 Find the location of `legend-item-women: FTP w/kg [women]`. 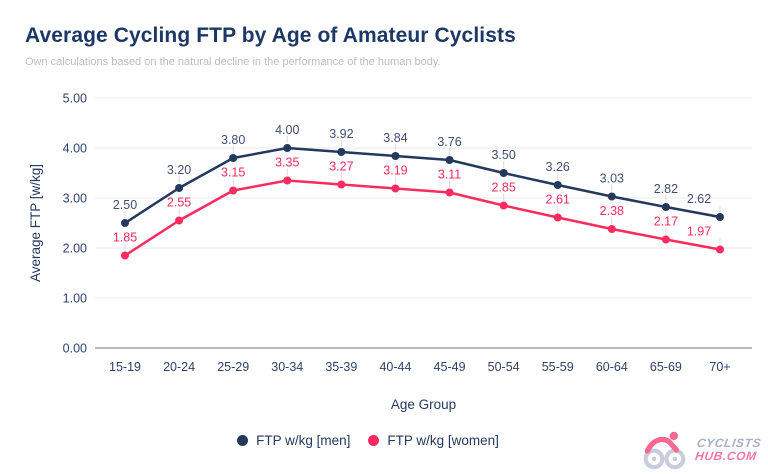

legend-item-women: FTP w/kg [women] is located at coordinates (433, 440).